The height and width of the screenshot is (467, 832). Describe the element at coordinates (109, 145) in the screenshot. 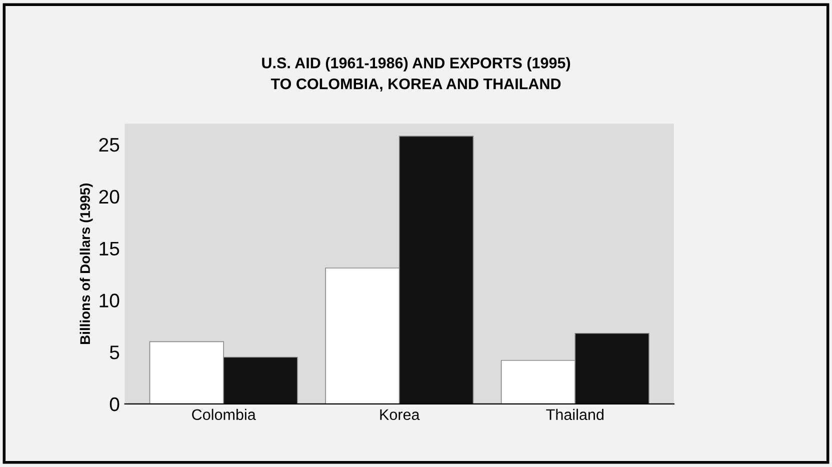

I see `y-tick-label: 25` at that location.